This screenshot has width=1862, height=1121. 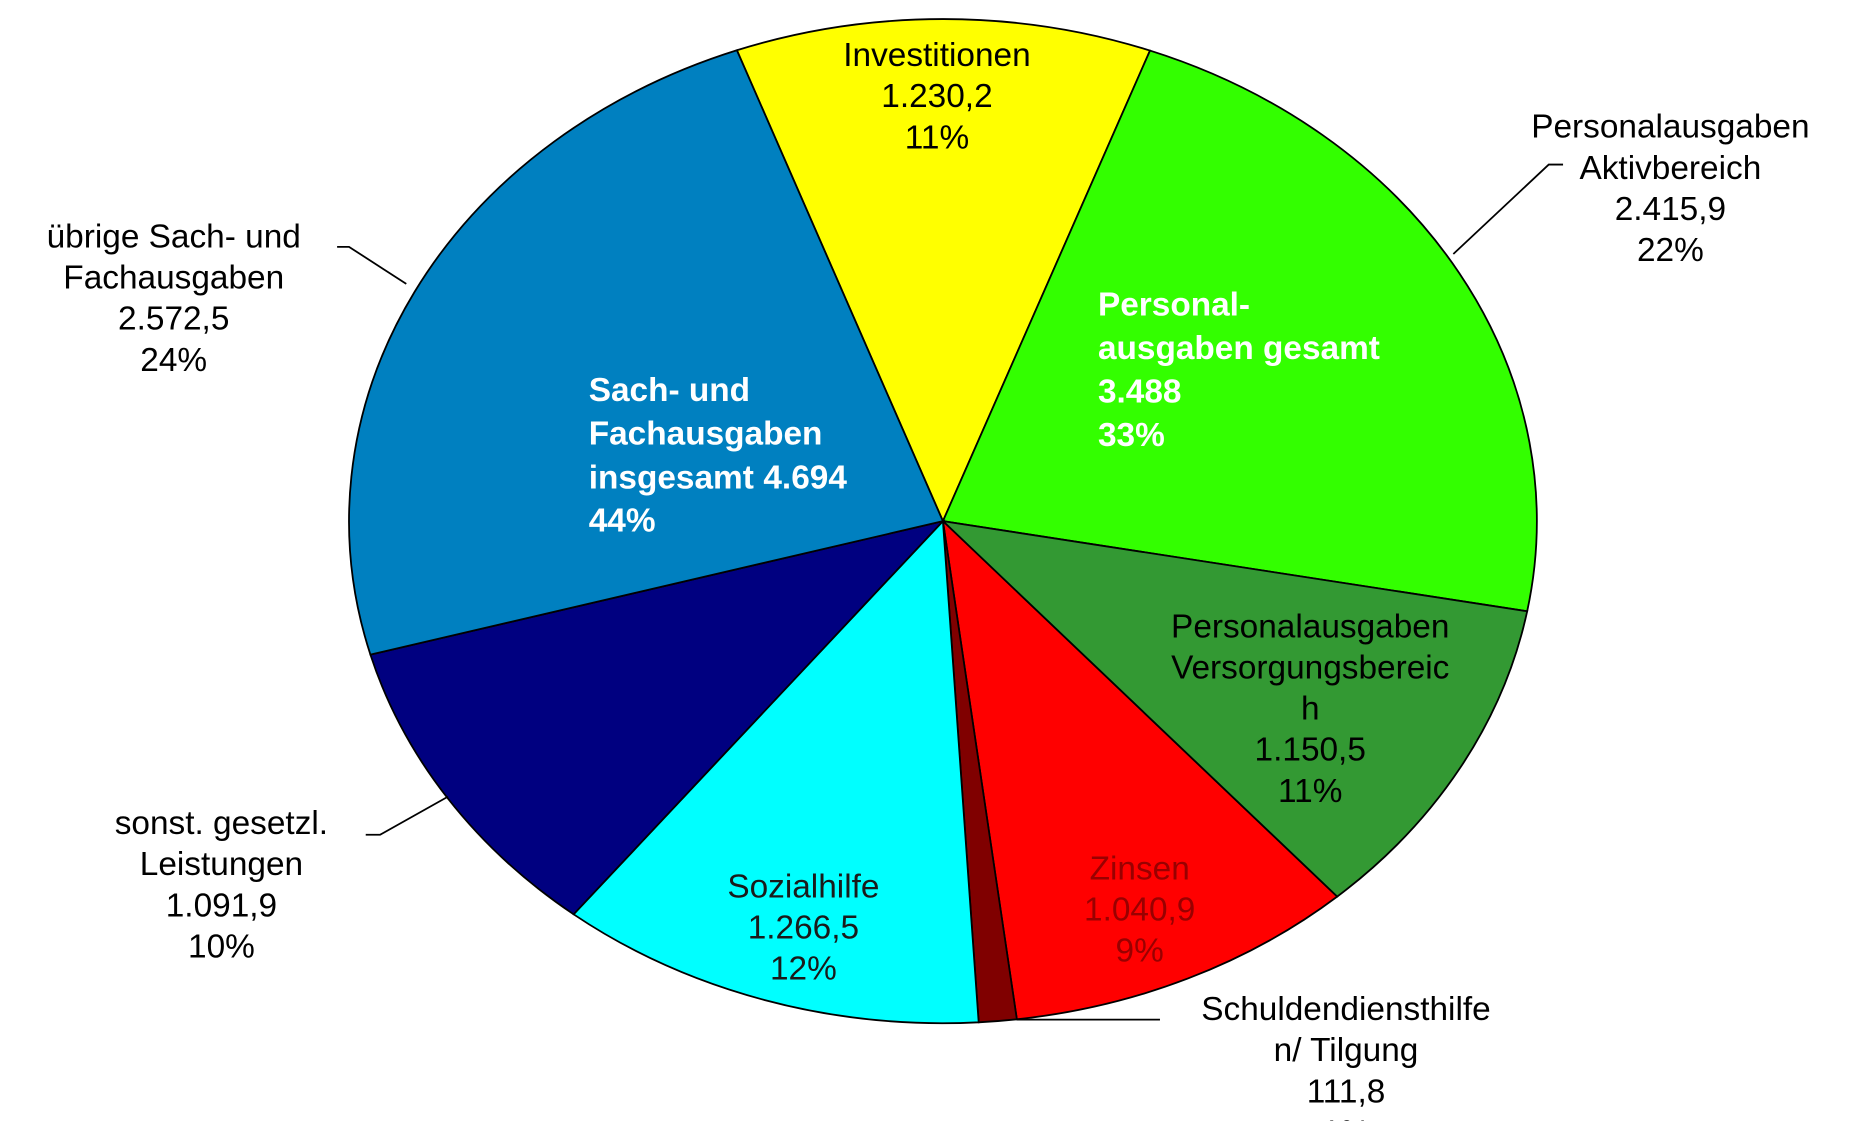 What do you see at coordinates (669, 390) in the screenshot?
I see `group-label: Sach- und` at bounding box center [669, 390].